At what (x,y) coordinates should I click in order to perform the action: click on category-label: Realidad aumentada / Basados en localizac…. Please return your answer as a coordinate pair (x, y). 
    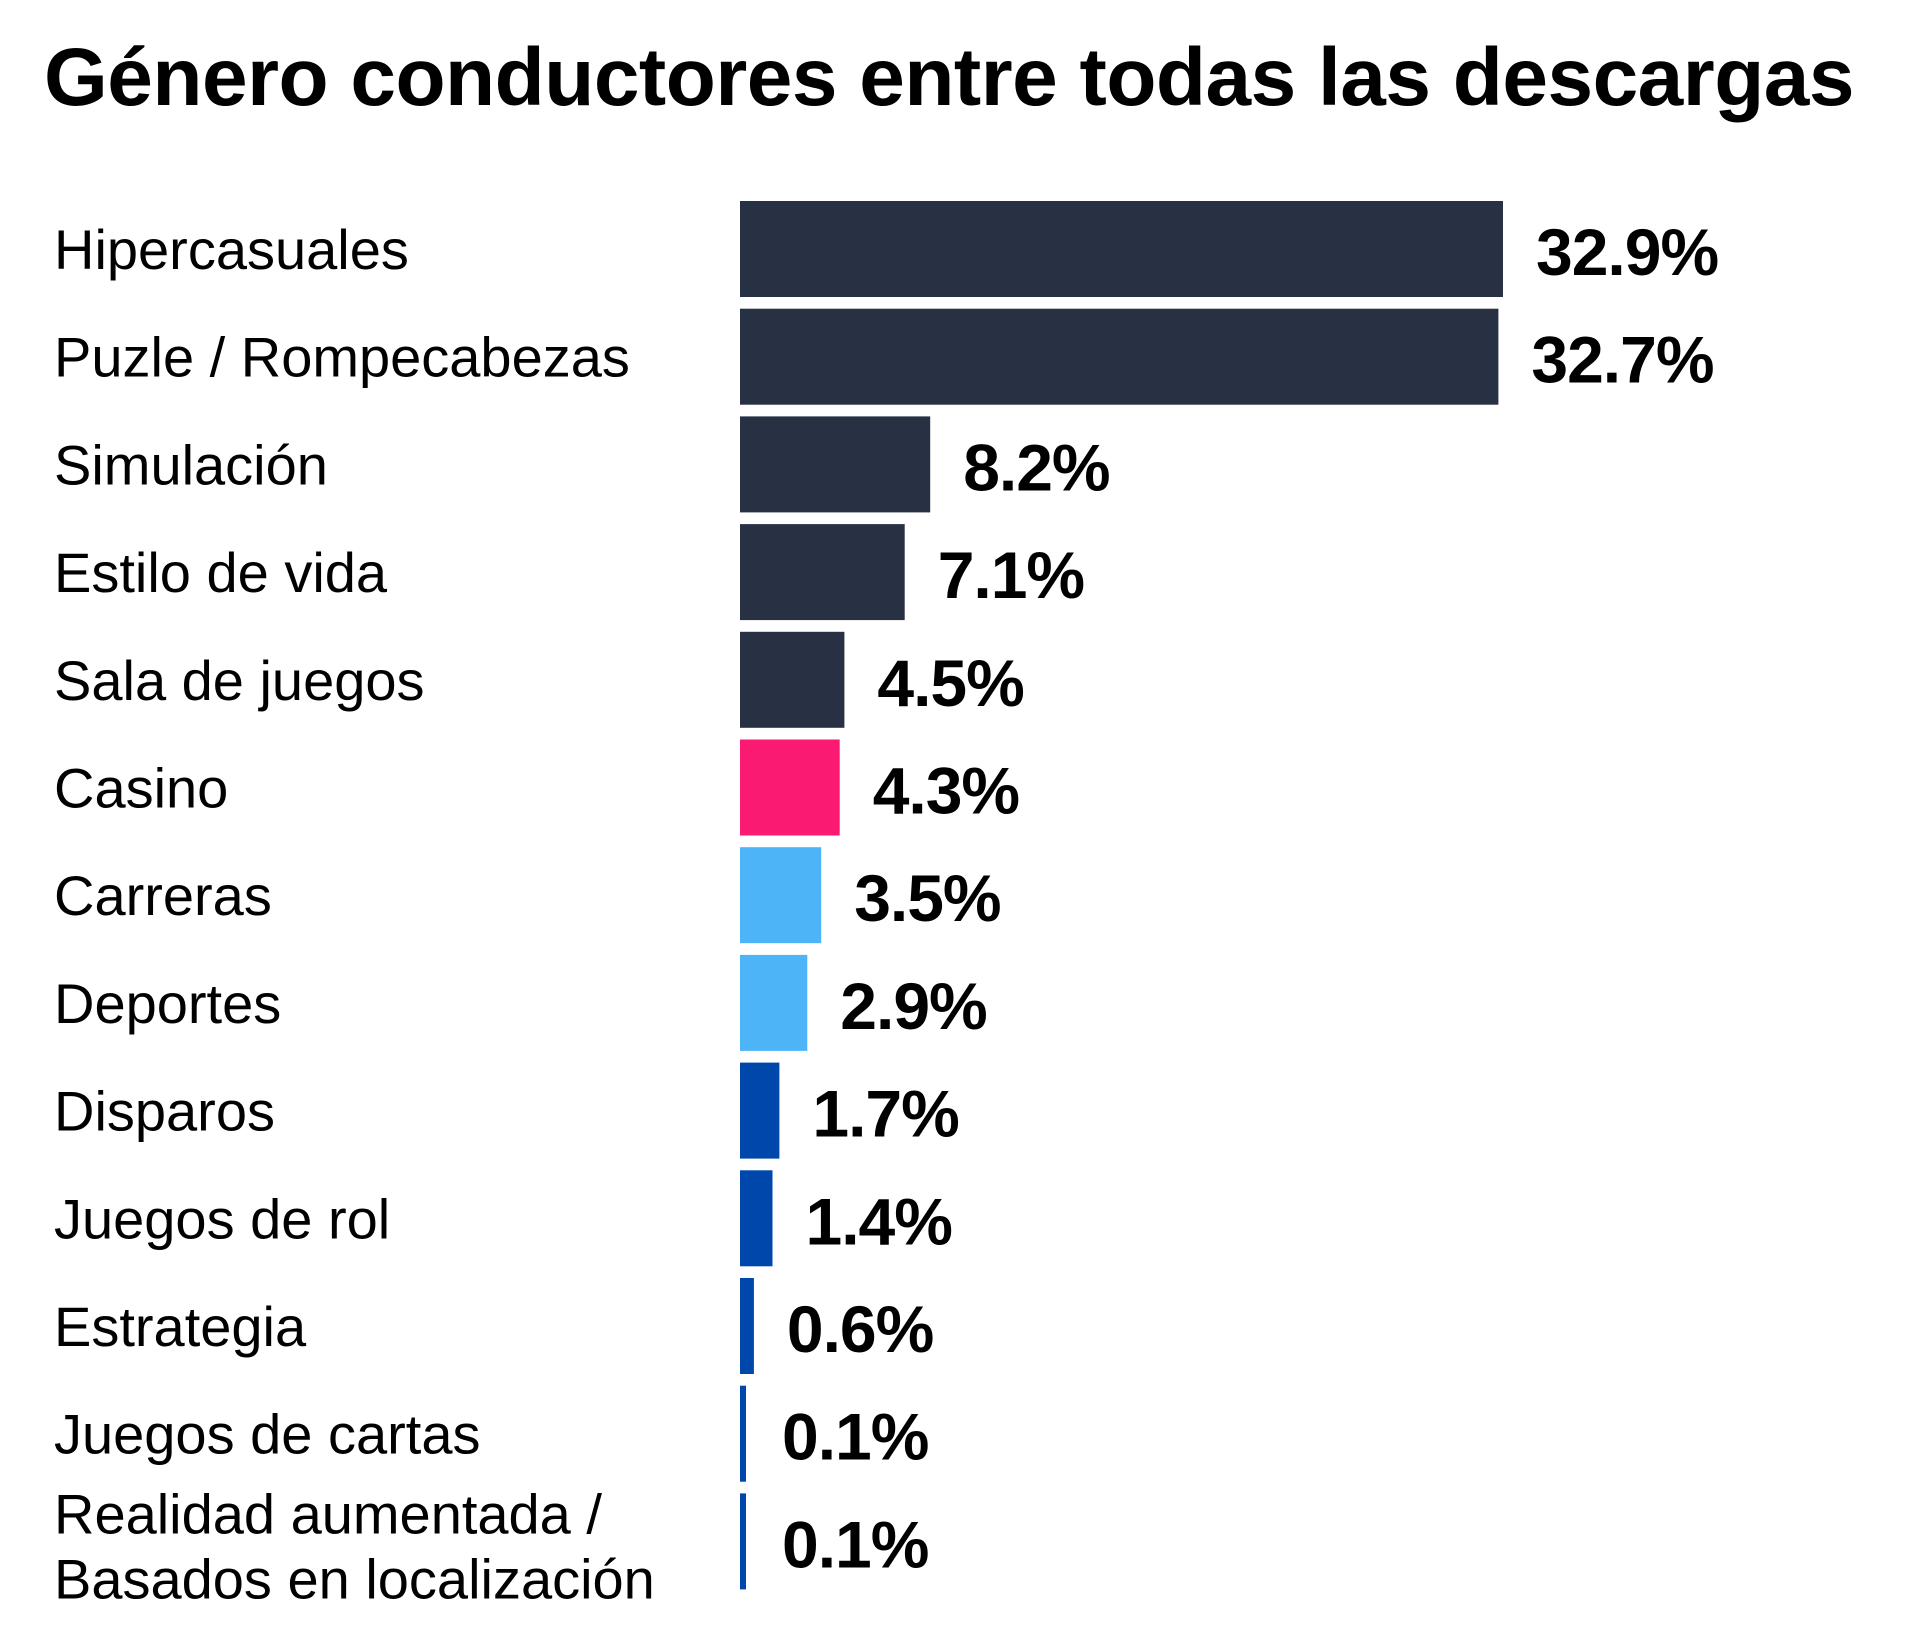
    Looking at the image, I should click on (354, 1546).